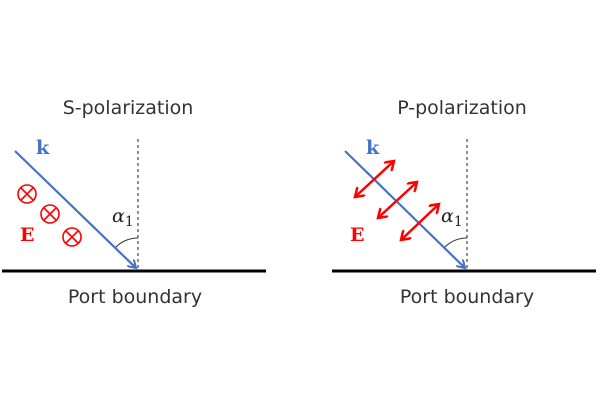 The height and width of the screenshot is (400, 600). I want to click on wave-vector-arrow, so click(75, 209).